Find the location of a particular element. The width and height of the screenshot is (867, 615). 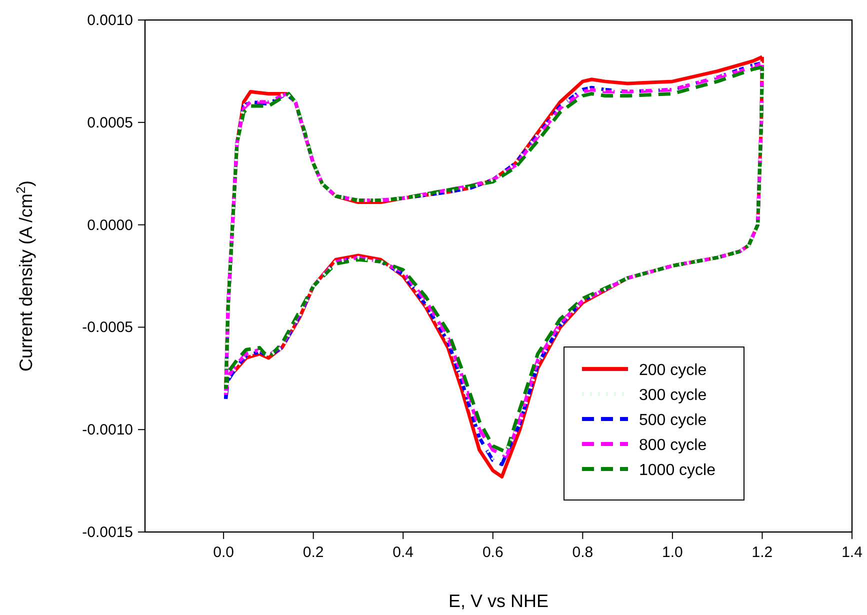

legend-label: 500 cycle is located at coordinates (673, 420).